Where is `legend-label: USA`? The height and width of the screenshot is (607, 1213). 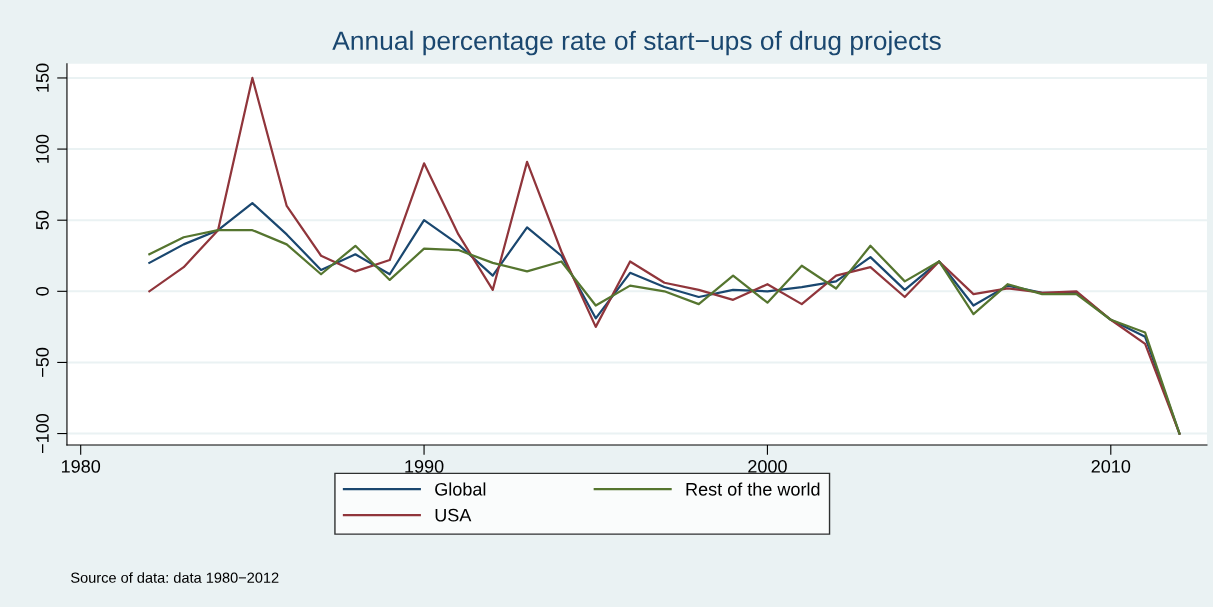
legend-label: USA is located at coordinates (453, 515).